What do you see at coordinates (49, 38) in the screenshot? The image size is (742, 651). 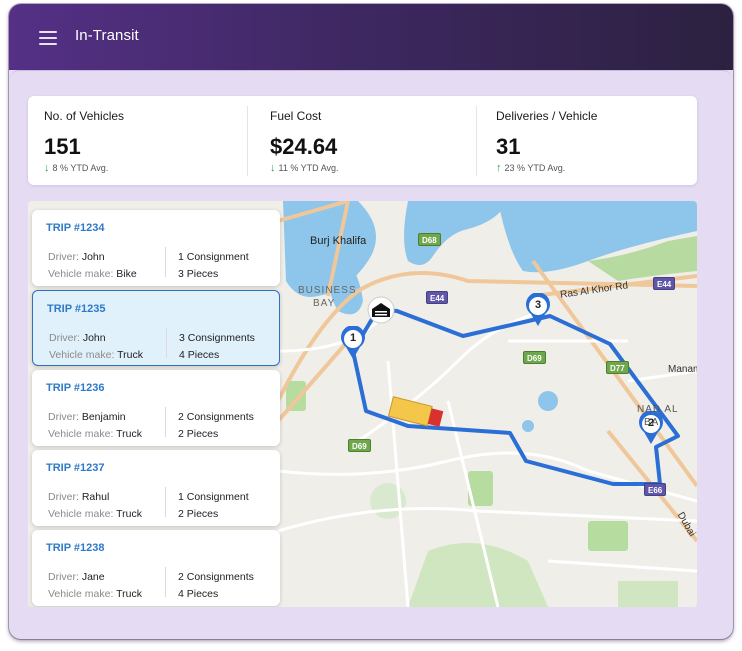 I see `hamburger-menu-icon` at bounding box center [49, 38].